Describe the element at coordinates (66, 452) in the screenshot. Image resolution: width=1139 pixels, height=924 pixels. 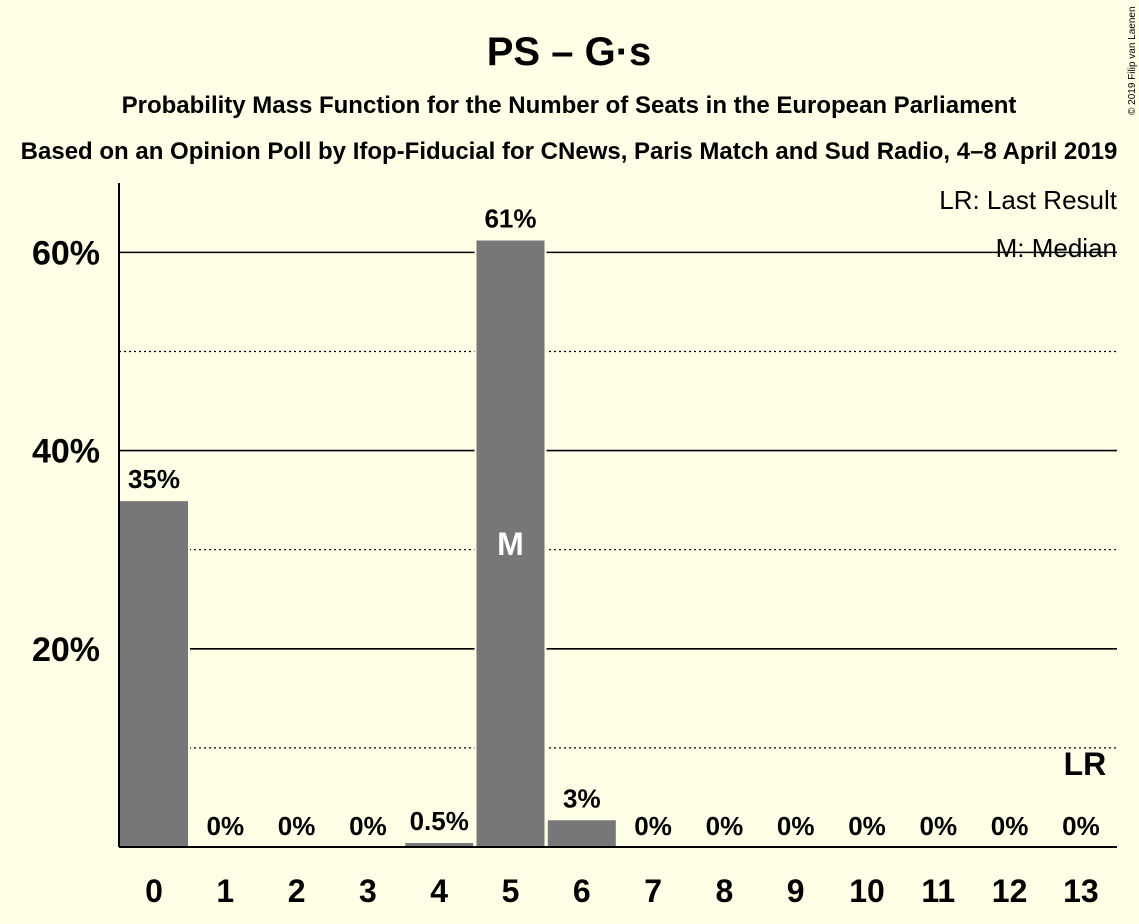
I see `y-tick-label: 40%` at that location.